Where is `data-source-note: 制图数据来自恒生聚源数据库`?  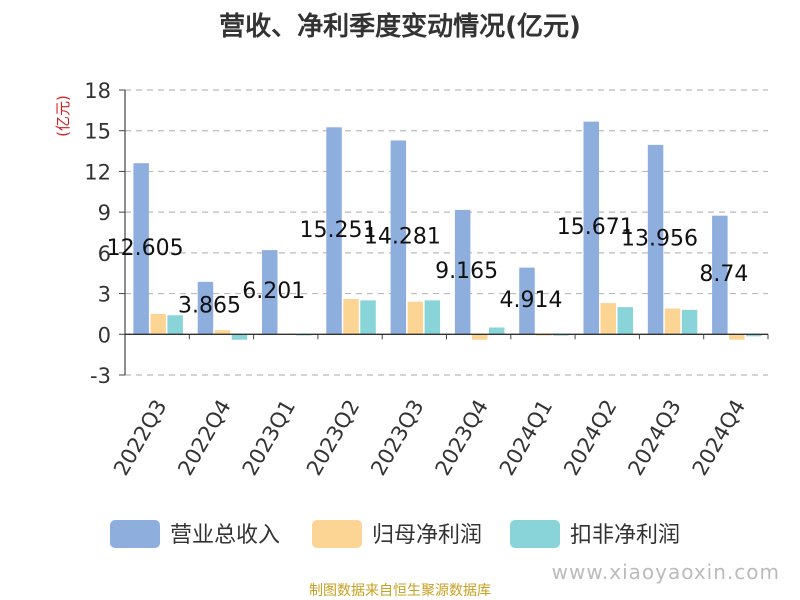
data-source-note: 制图数据来自恒生聚源数据库 is located at coordinates (400, 591).